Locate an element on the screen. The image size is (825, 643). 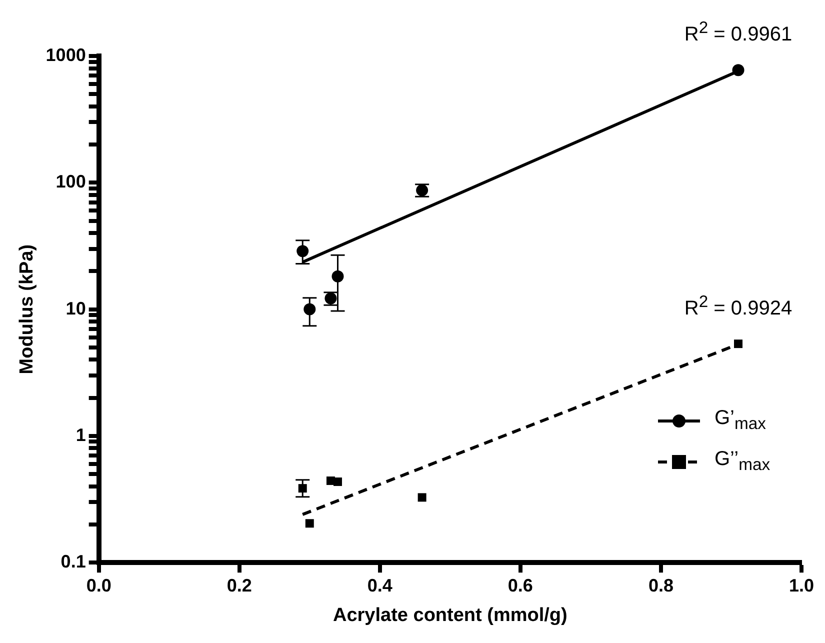
legend-label: G’$_{max}$ is located at coordinates (740, 420).